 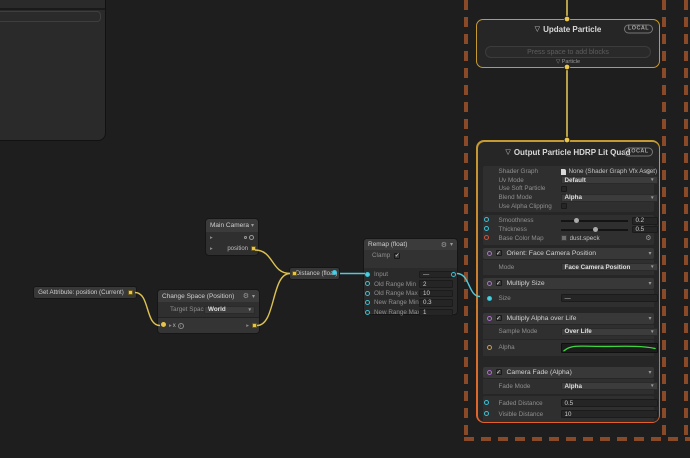 What do you see at coordinates (609, 331) in the screenshot?
I see `sample-mode-dropdown: Over Life ▾` at bounding box center [609, 331].